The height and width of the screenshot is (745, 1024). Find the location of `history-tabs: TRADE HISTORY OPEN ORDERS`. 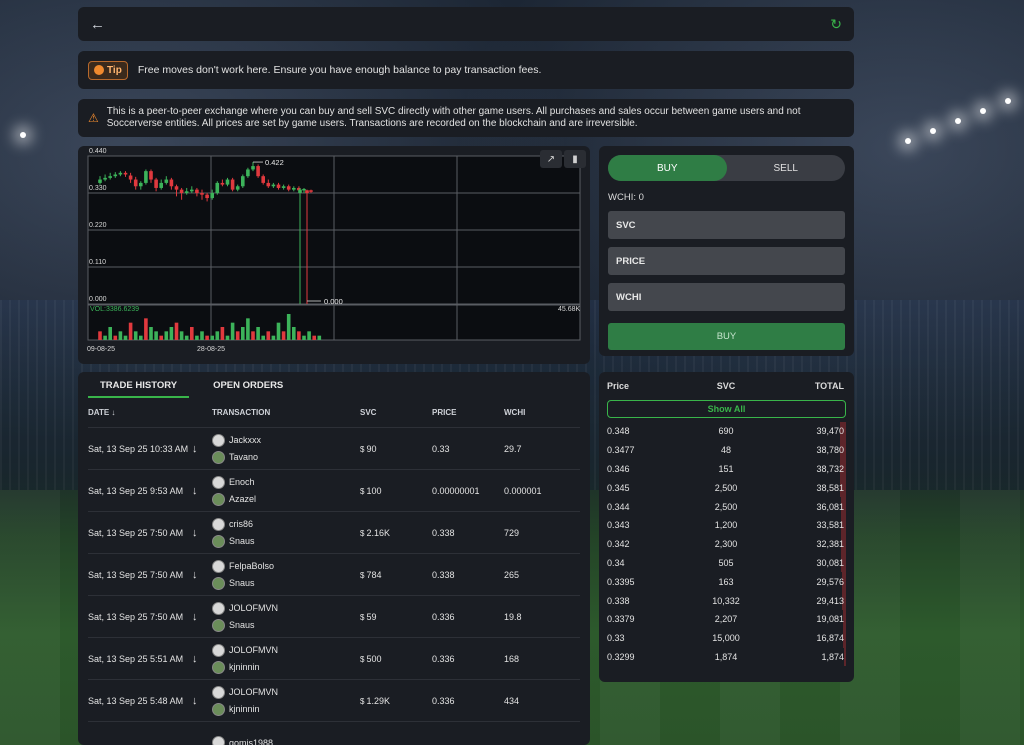

history-tabs: TRADE HISTORY OPEN ORDERS is located at coordinates (334, 385).